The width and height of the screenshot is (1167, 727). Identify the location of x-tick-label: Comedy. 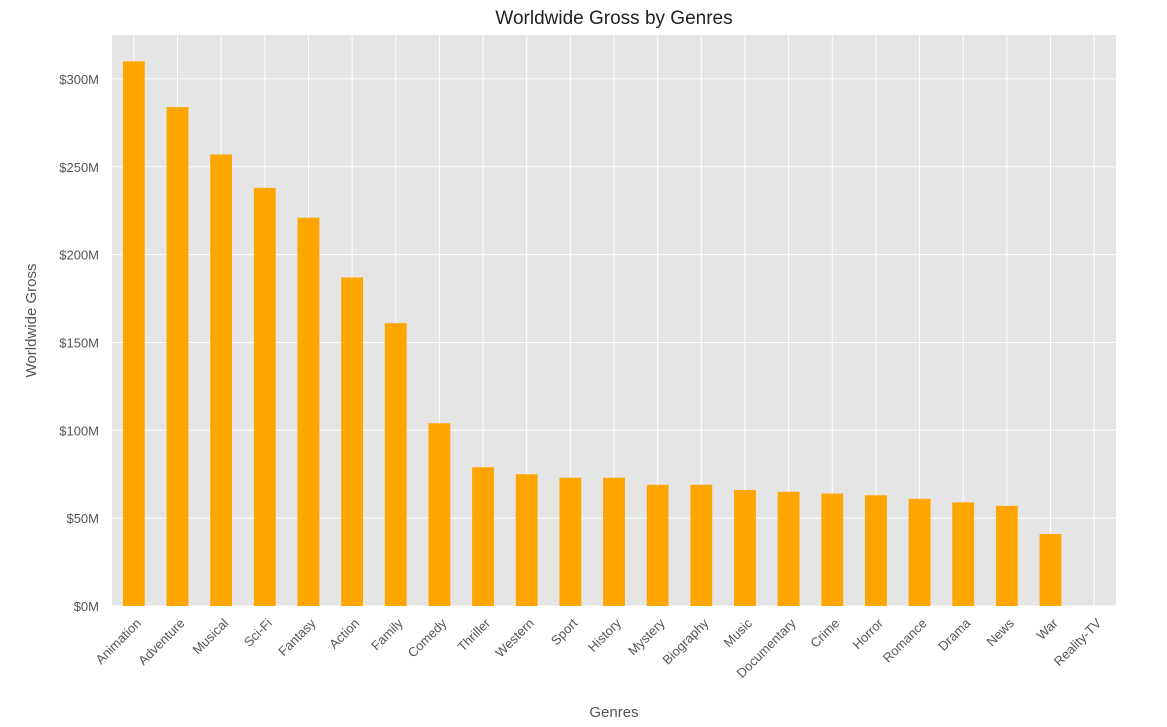
(427, 637).